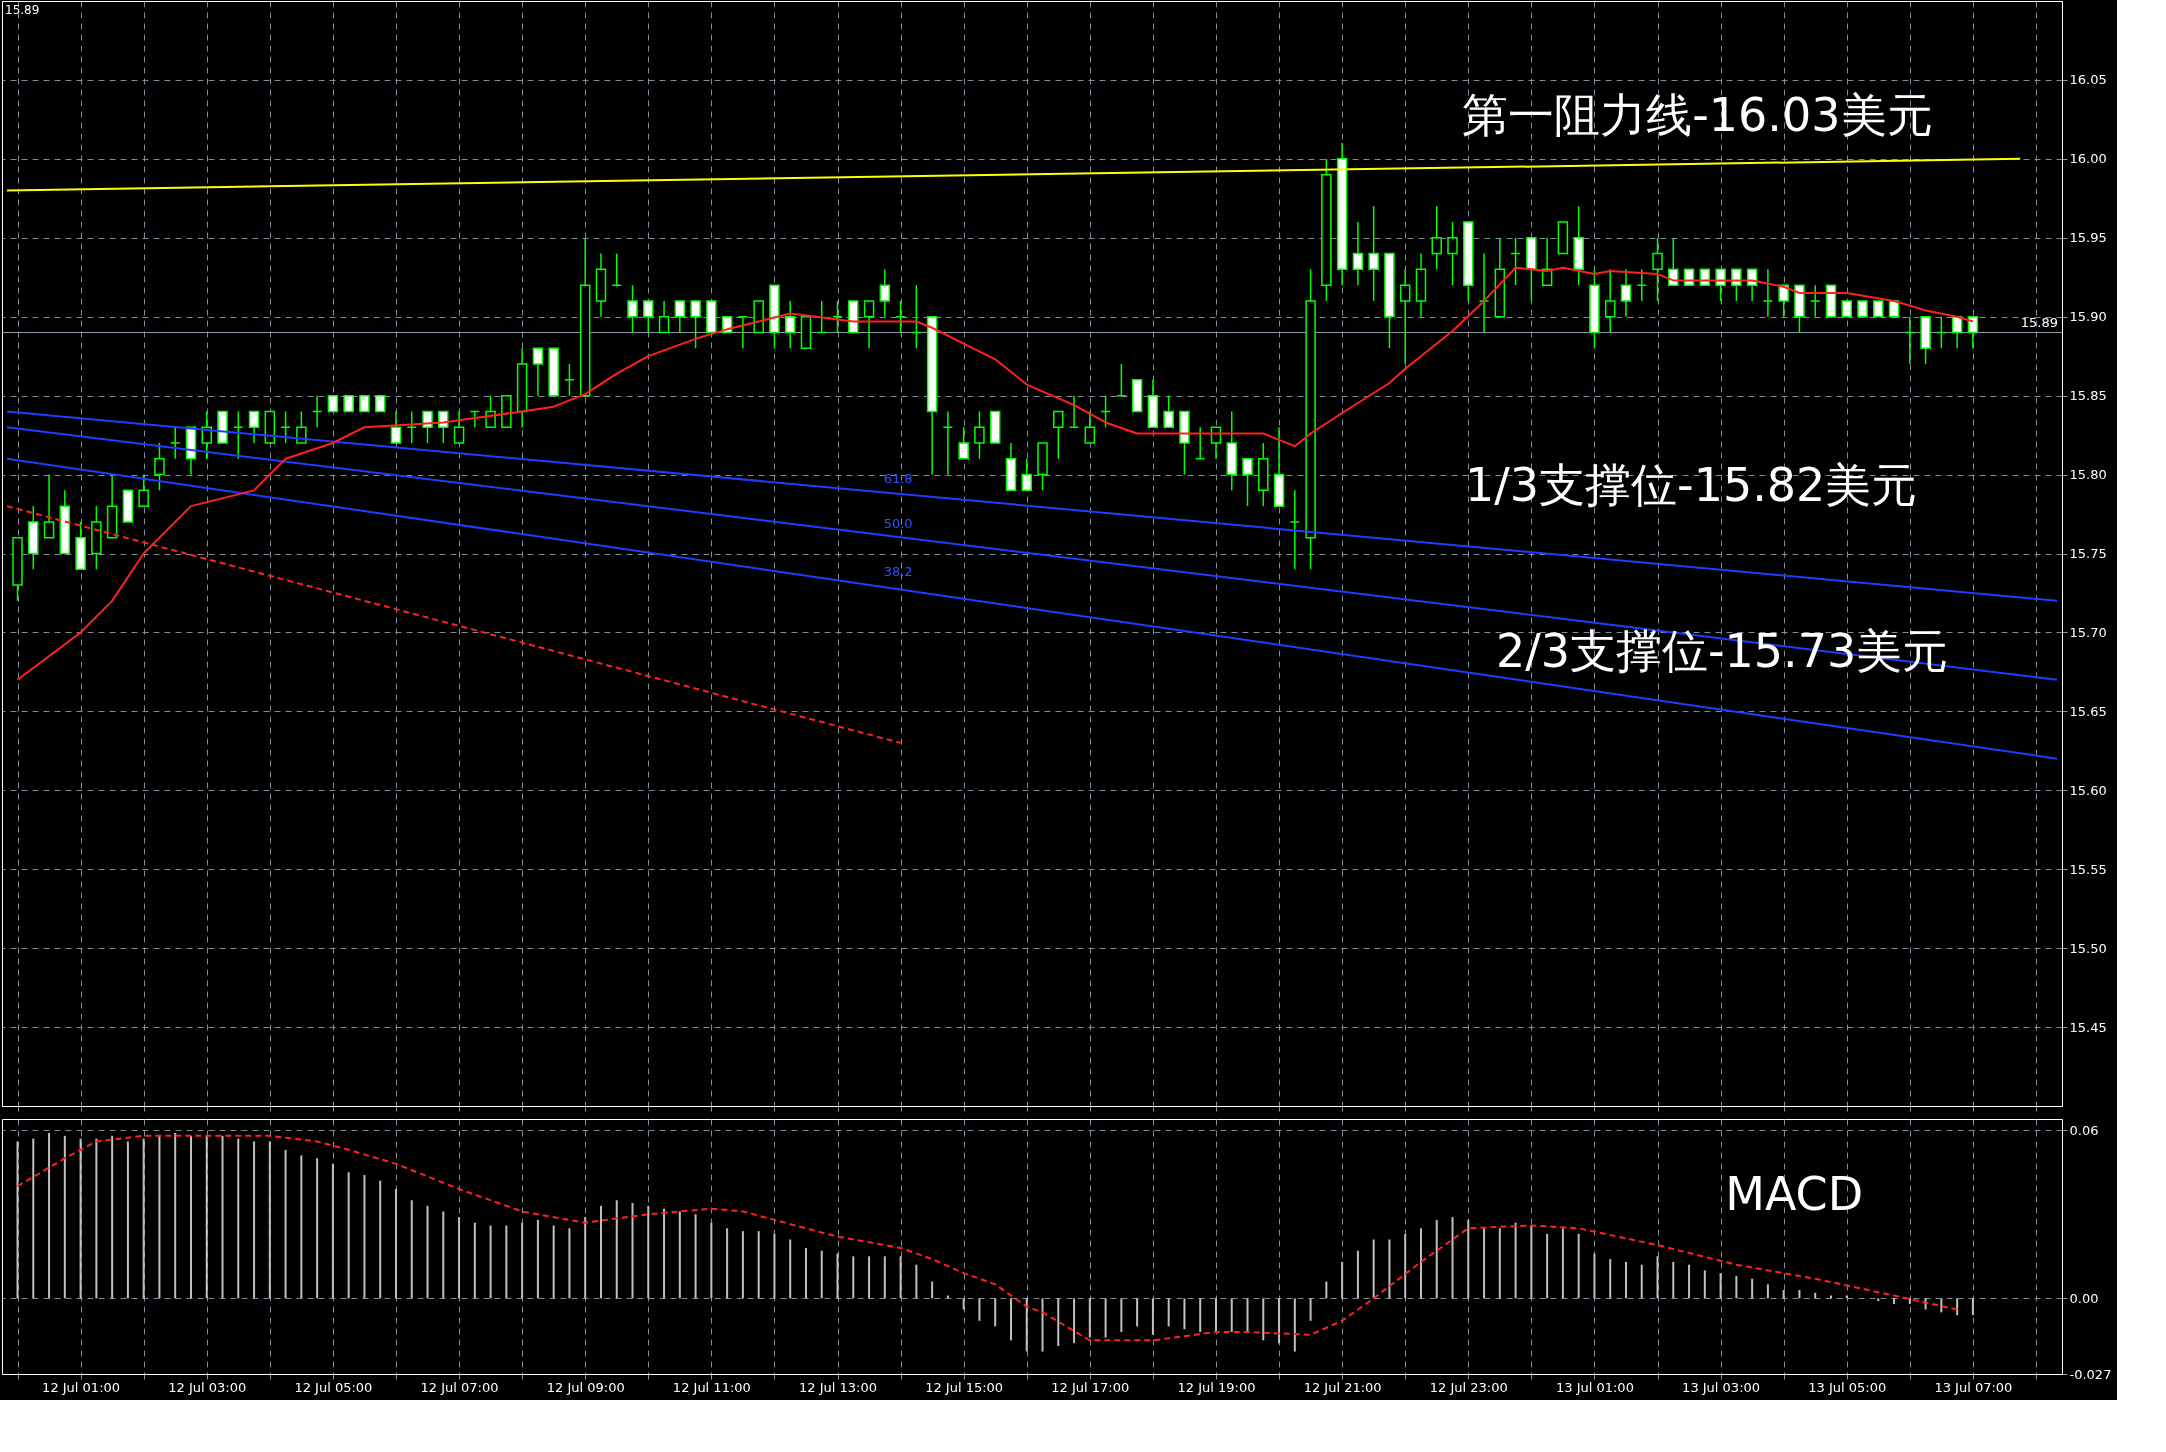  I want to click on y-tick-label: 15.50, so click(2088, 948).